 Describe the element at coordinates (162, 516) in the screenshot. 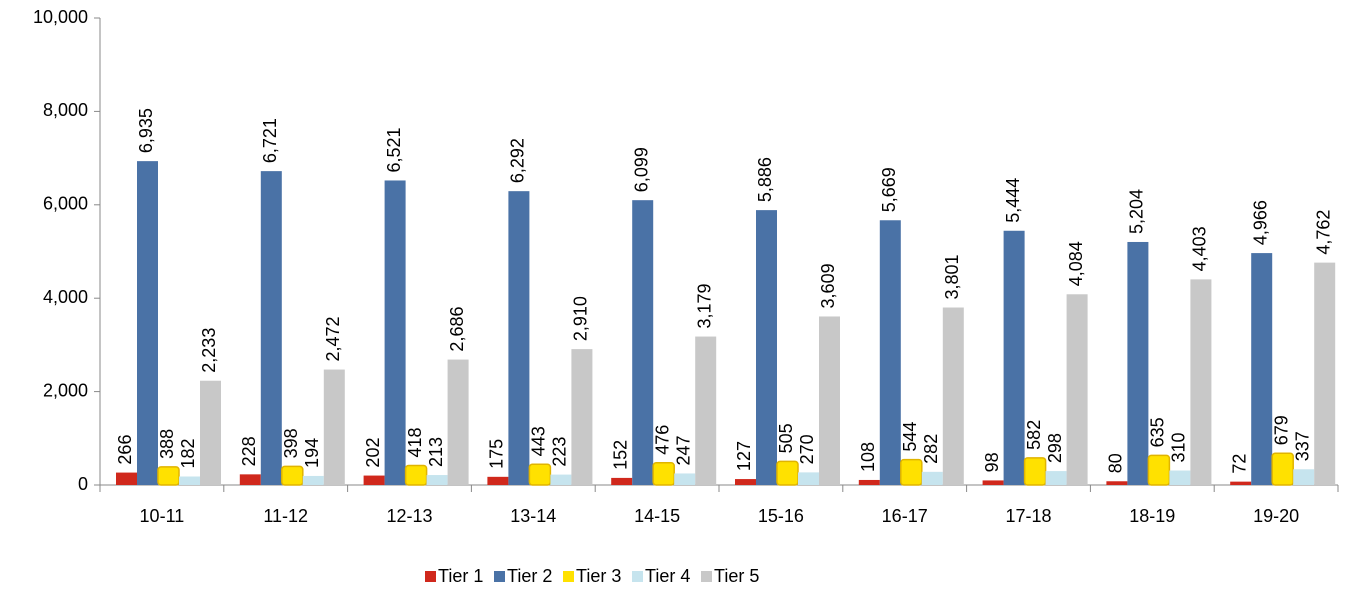

I see `x-tick-label: 10-11` at that location.